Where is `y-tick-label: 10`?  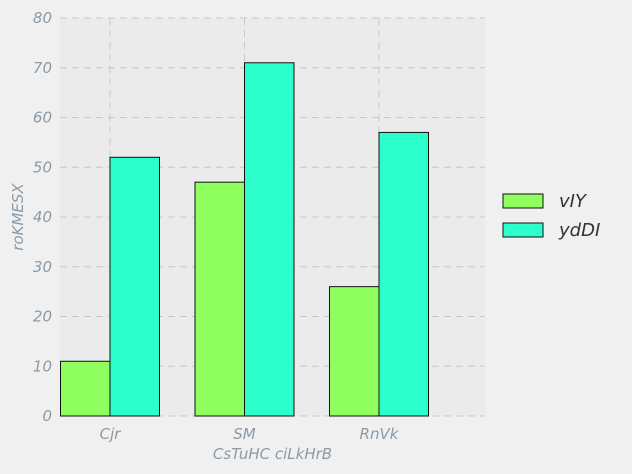 y-tick-label: 10 is located at coordinates (42, 366).